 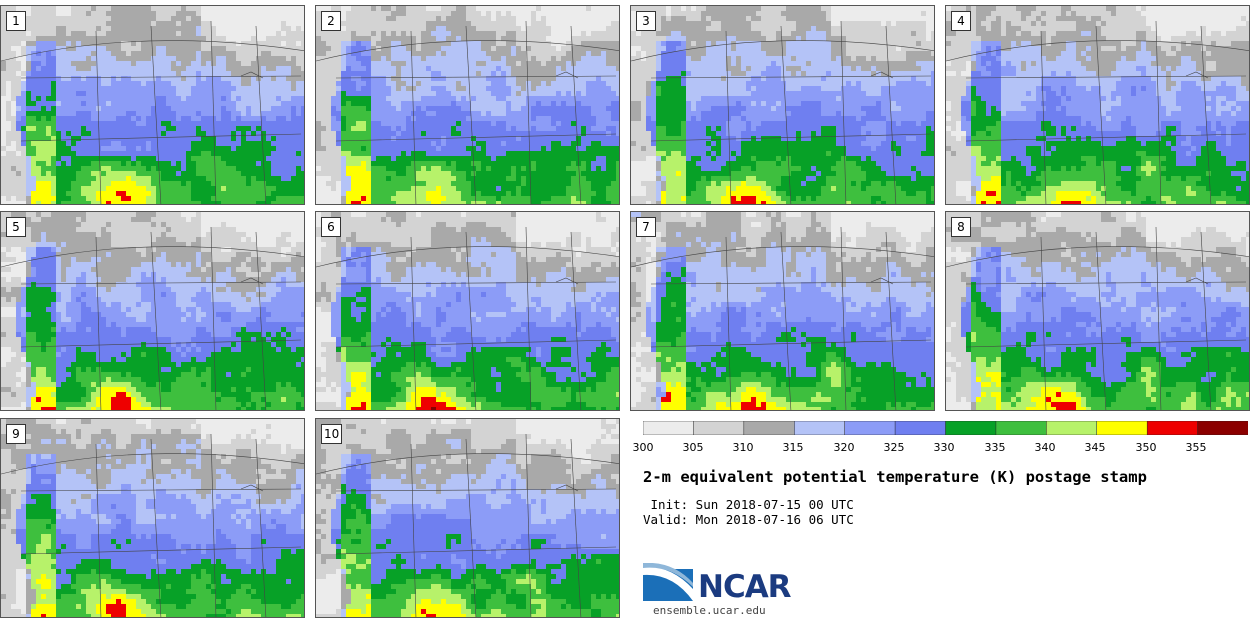 I want to click on panel-number: 1, so click(x=16, y=21).